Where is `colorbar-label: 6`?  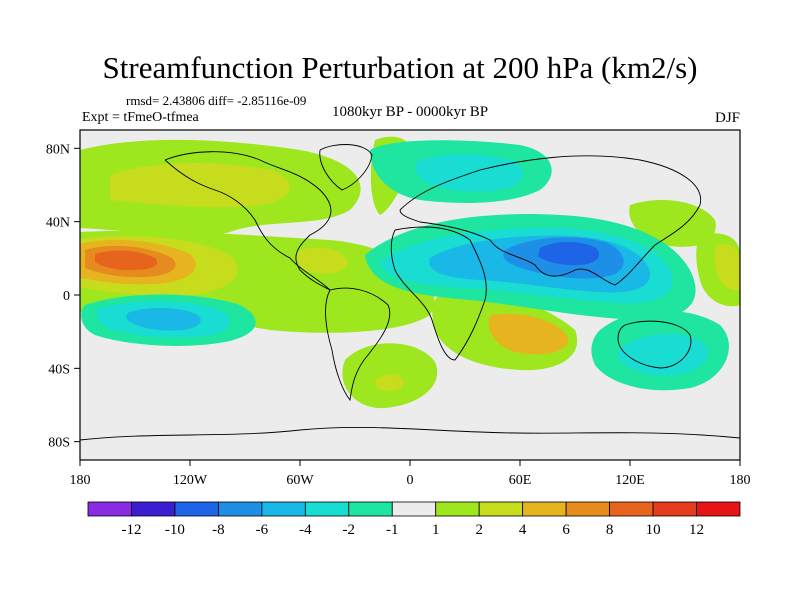 colorbar-label: 6 is located at coordinates (566, 530).